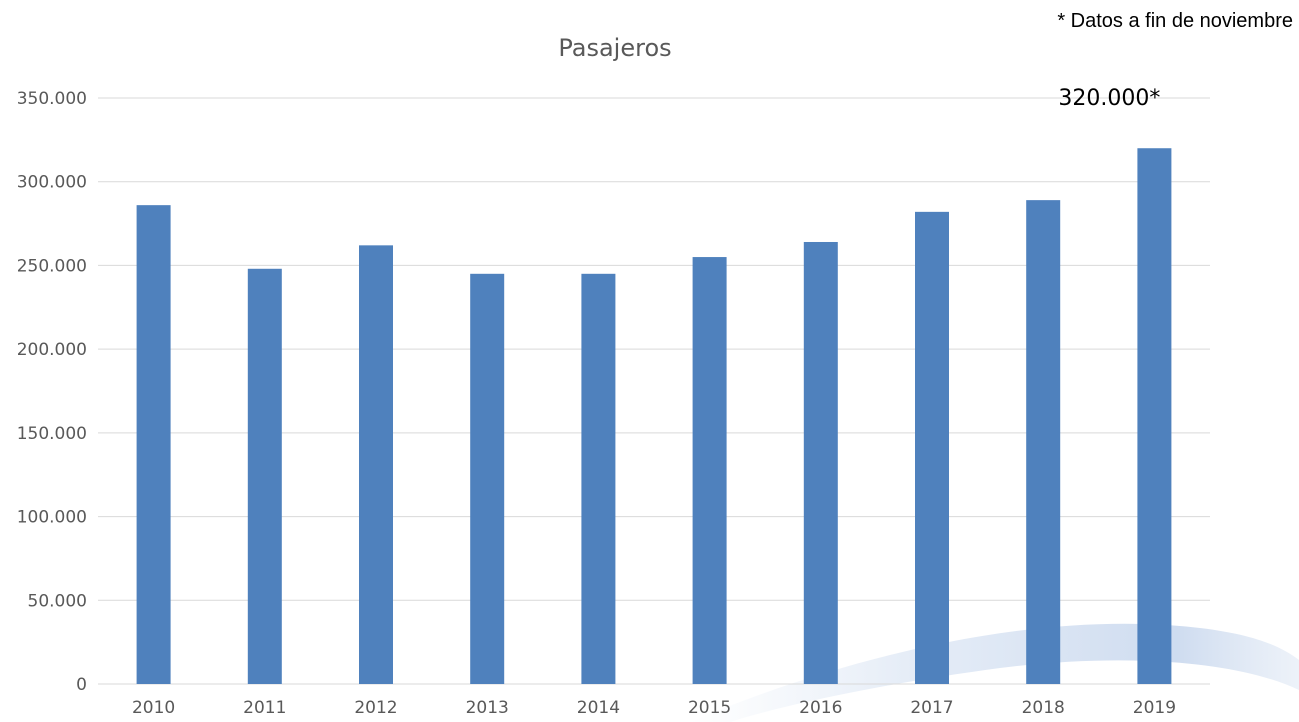 The image size is (1299, 722). I want to click on x-tick-label: 2014, so click(598, 708).